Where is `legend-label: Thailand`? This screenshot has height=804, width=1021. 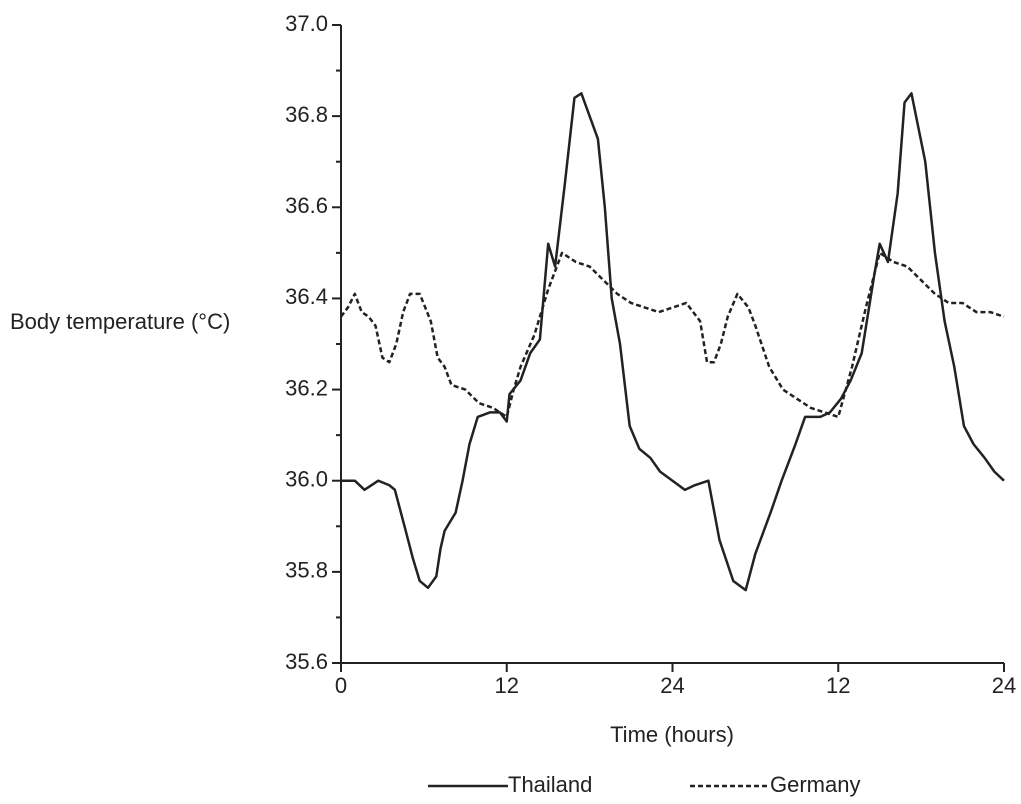
legend-label: Thailand is located at coordinates (550, 784).